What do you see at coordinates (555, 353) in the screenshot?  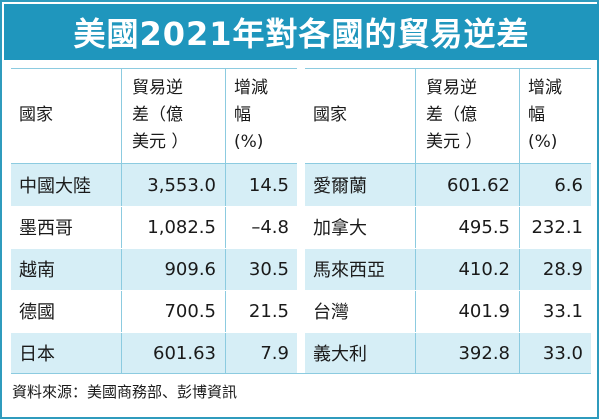 I see `cell-change: 33.0` at bounding box center [555, 353].